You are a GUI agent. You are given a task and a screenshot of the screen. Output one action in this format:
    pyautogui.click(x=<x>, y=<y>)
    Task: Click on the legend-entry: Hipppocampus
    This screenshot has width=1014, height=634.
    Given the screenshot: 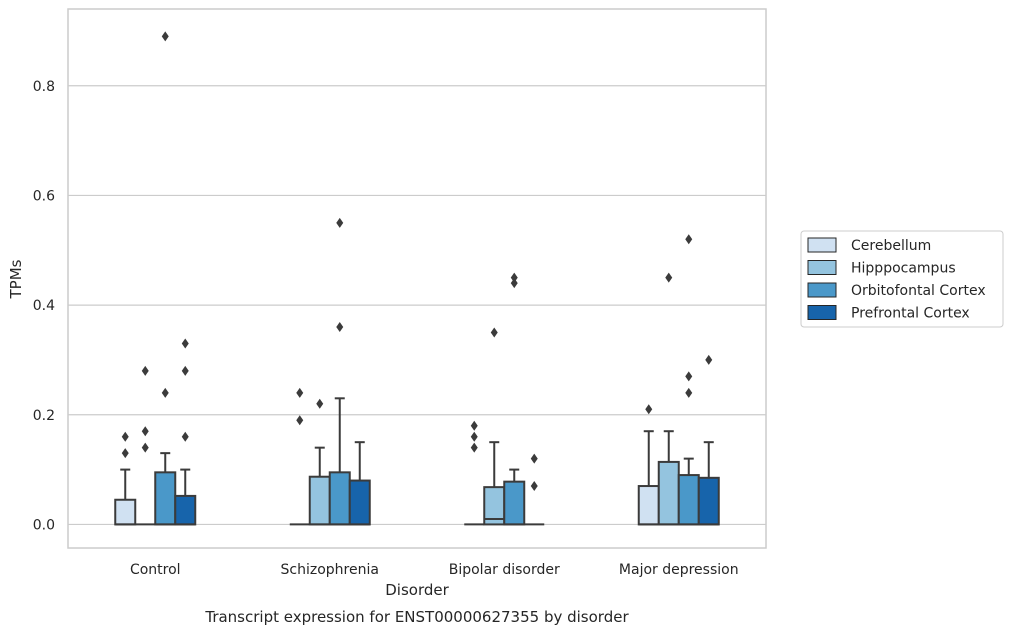 What is the action you would take?
    pyautogui.click(x=903, y=269)
    